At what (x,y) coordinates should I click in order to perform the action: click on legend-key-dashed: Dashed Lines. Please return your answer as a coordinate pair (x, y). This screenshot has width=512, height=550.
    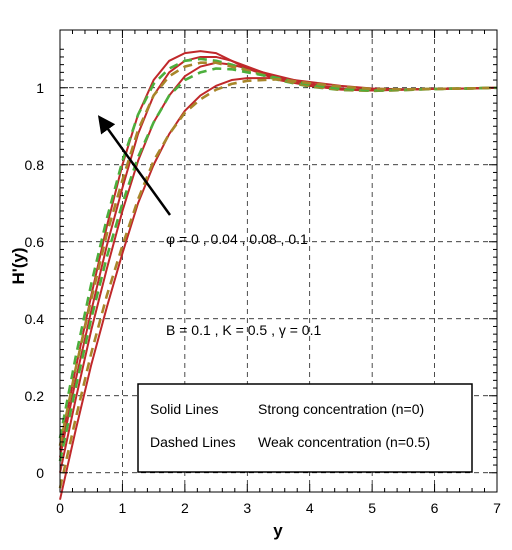
    Looking at the image, I should click on (193, 442).